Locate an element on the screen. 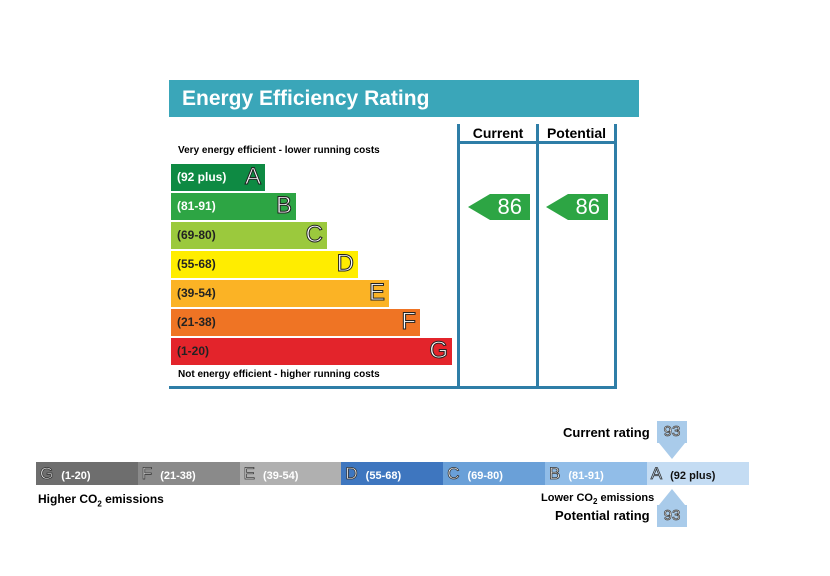 The image size is (830, 576). lower-co2-label: Lower CO2 emissions is located at coordinates (598, 499).